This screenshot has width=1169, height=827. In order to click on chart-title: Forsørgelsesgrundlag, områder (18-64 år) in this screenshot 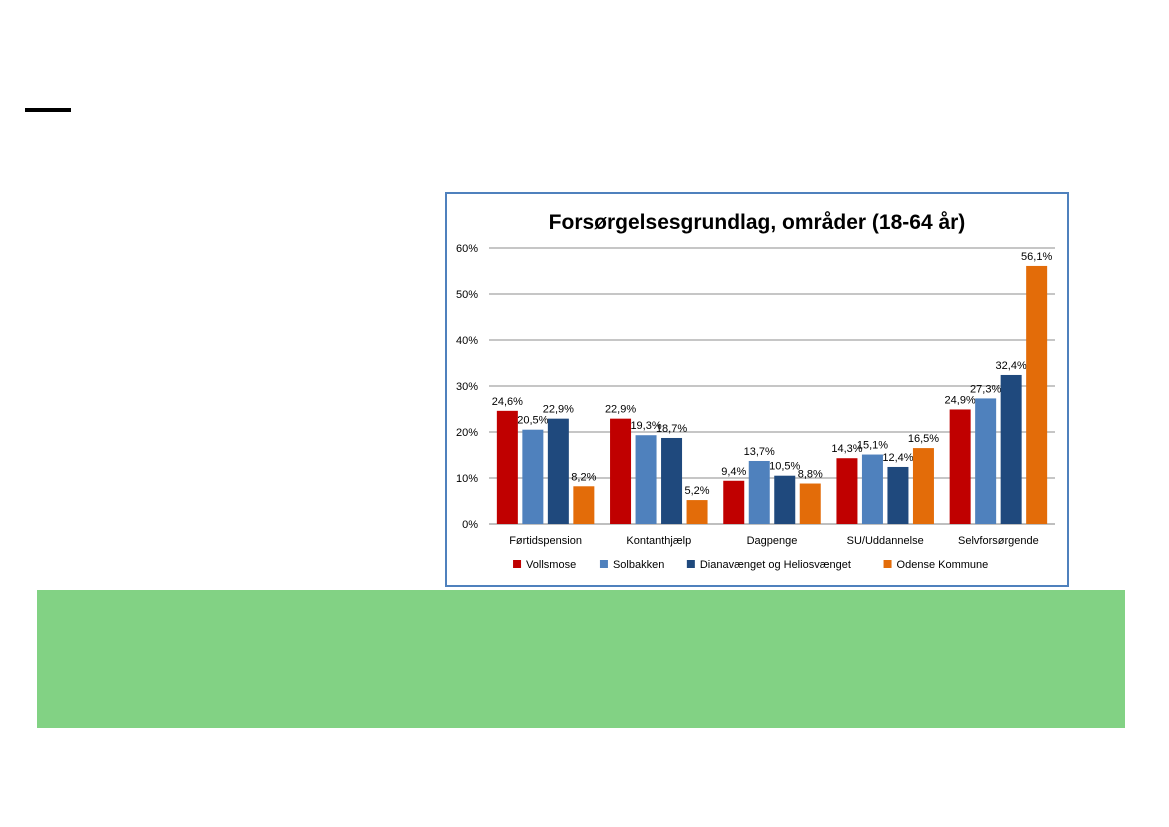, I will do `click(757, 222)`.